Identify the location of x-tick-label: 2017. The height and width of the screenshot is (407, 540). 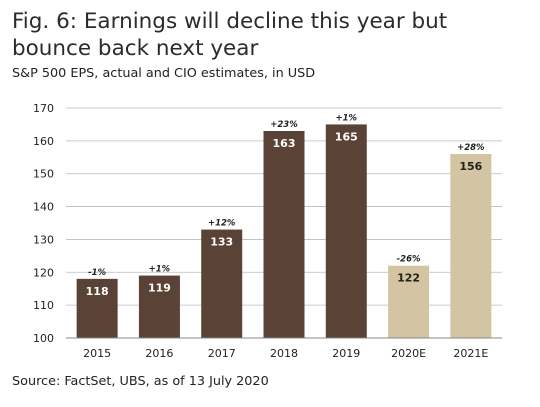
(222, 353).